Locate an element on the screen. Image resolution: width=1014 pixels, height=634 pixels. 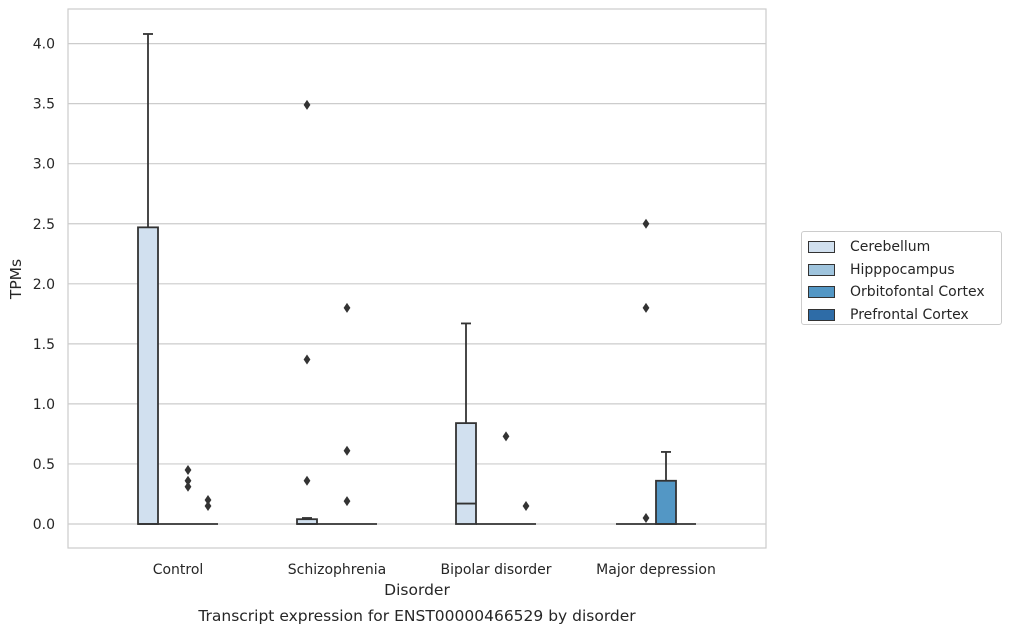
y-tick-label: 0.0 is located at coordinates (44, 525).